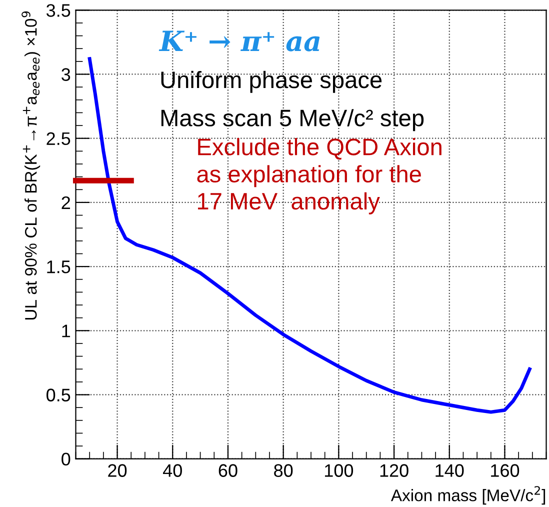 This screenshot has height=507, width=549. Describe the element at coordinates (66, 202) in the screenshot. I see `y-tick-label: 2` at that location.